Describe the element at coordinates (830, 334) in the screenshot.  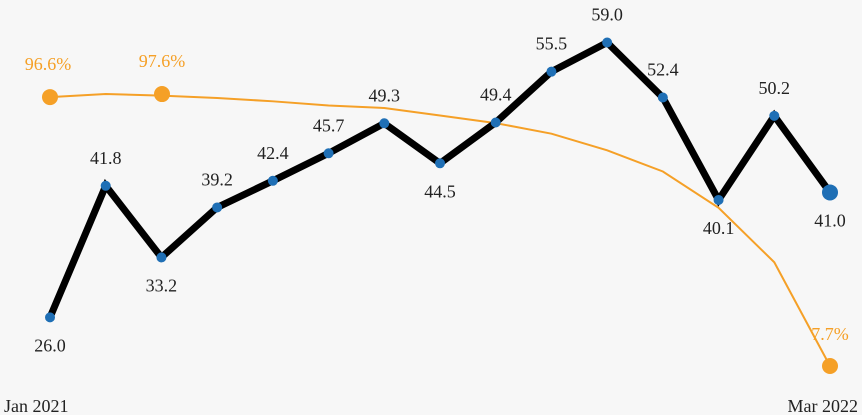
I see `orange-data-label: 7.7%` at that location.